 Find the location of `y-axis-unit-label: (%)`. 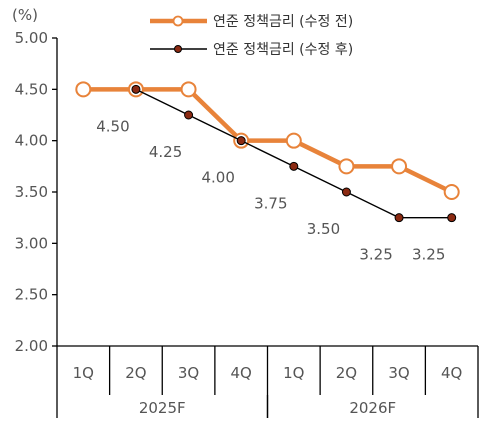

y-axis-unit-label: (%) is located at coordinates (25, 15).